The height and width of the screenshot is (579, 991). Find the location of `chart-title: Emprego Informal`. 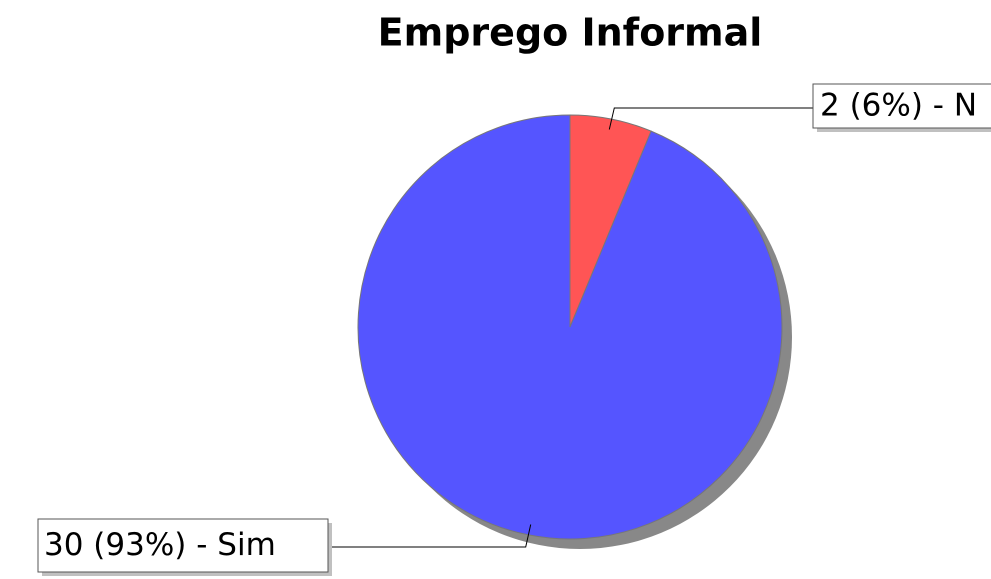

chart-title: Emprego Informal is located at coordinates (570, 33).